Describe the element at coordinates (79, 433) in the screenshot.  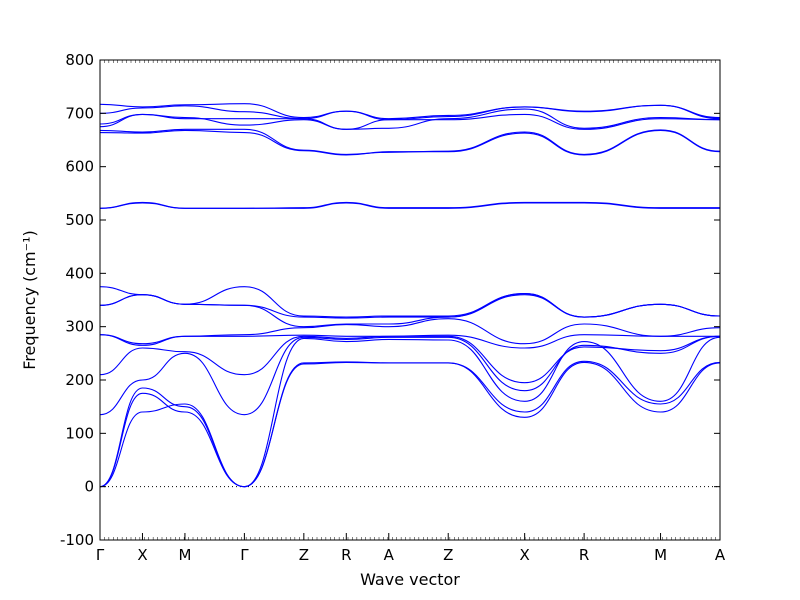
I see `y-tick-label: 100` at that location.